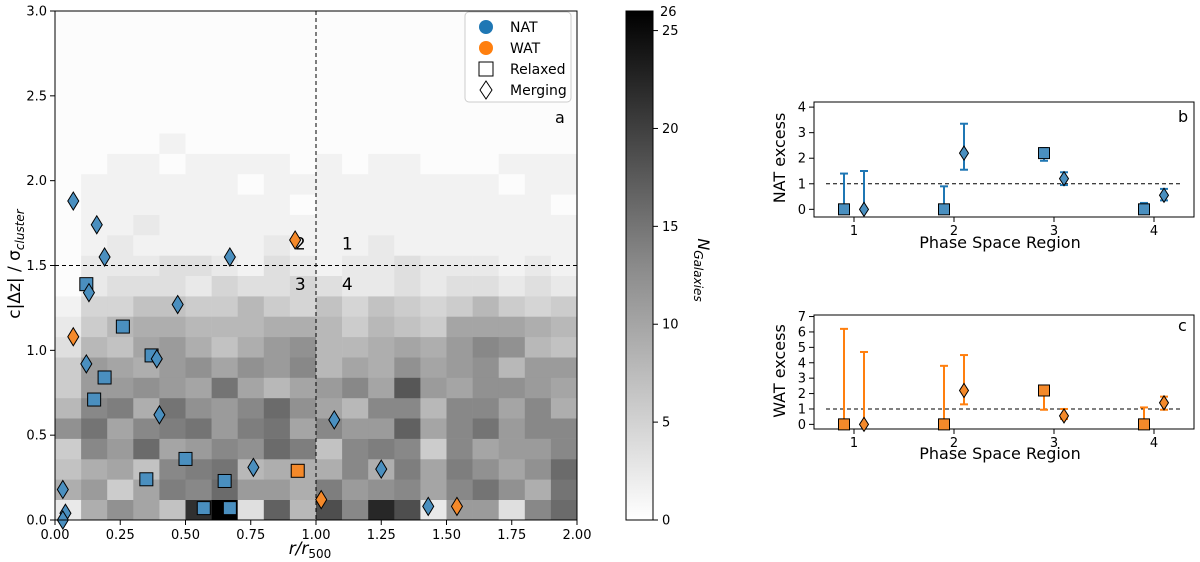 The width and height of the screenshot is (1200, 562). What do you see at coordinates (1154, 231) in the screenshot?
I see `x-tick-label: 4` at bounding box center [1154, 231].